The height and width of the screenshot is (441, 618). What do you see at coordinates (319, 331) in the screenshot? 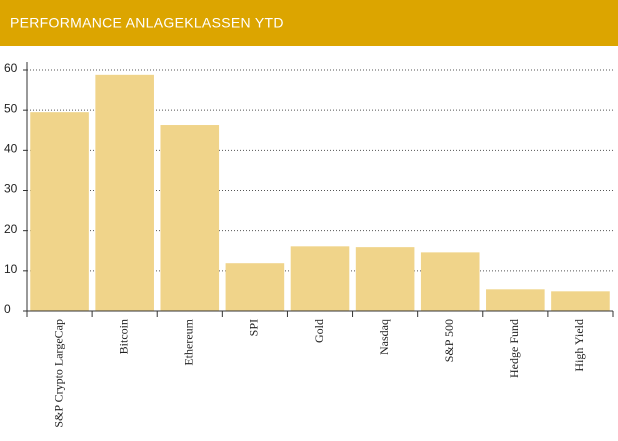
I see `x-tick-label: Gold` at bounding box center [319, 331].